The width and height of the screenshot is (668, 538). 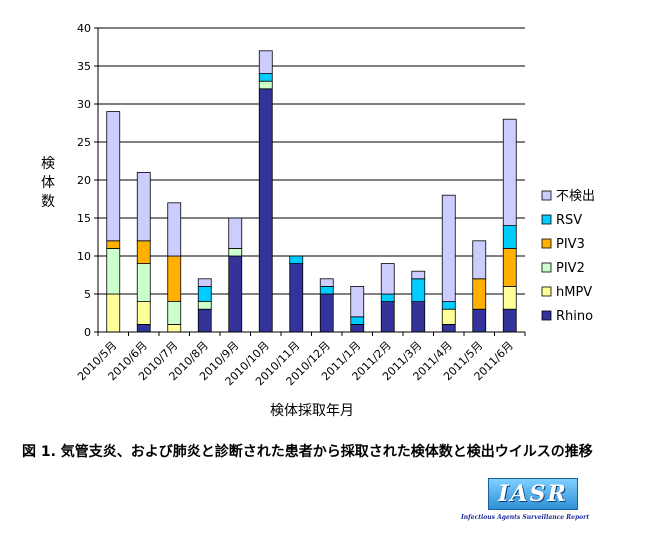 I want to click on legend-label: 不検出, so click(x=575, y=196).